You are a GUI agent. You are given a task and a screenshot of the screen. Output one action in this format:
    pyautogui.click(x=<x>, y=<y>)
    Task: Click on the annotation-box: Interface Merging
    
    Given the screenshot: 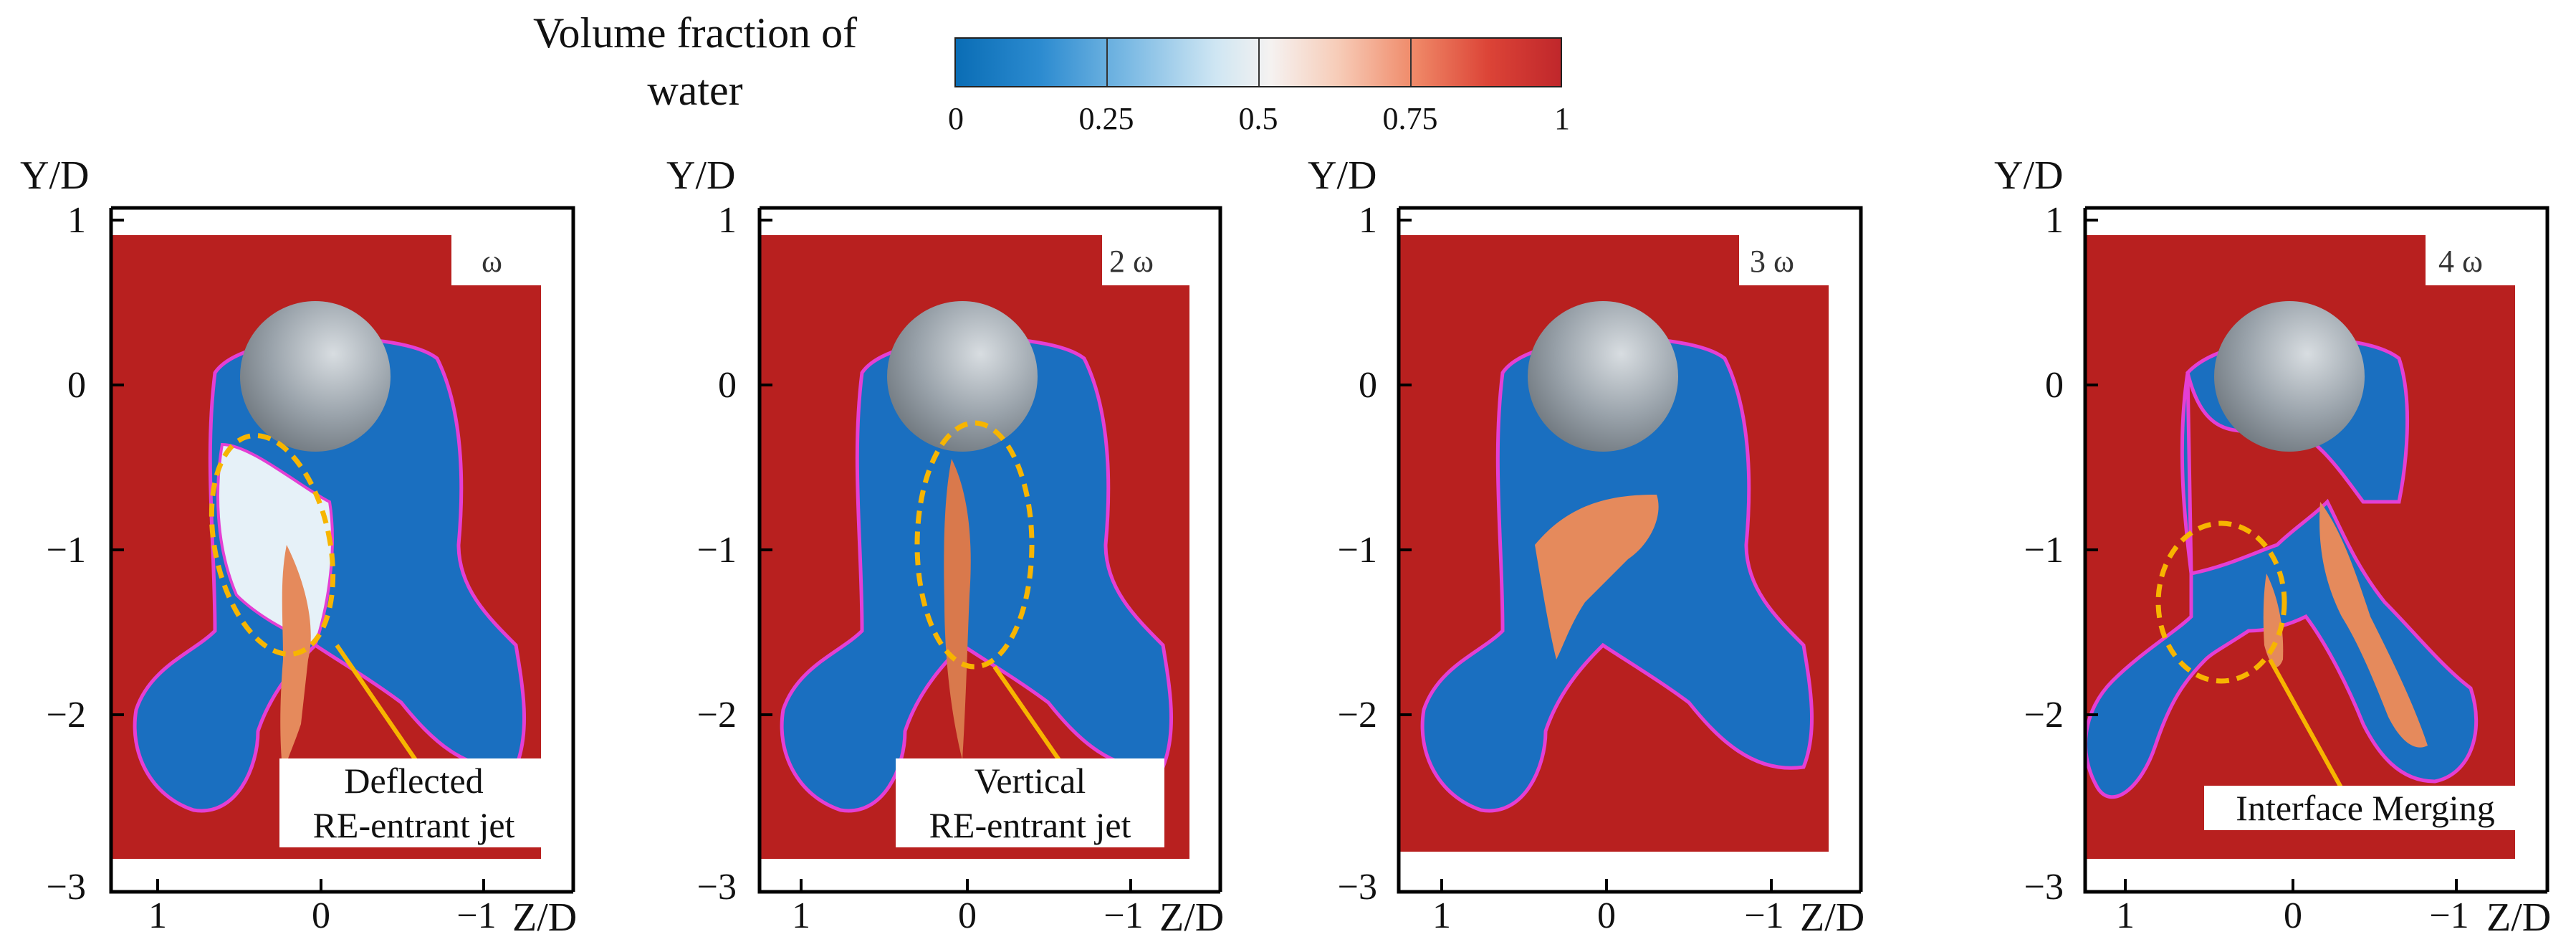 What is the action you would take?
    pyautogui.click(x=2365, y=808)
    